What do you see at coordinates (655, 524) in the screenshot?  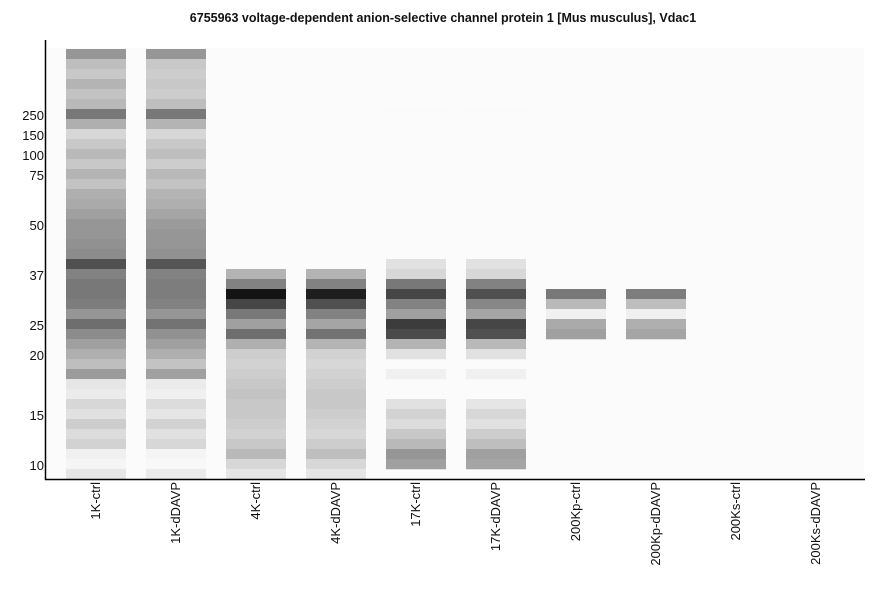 I see `x-tick-label: 200Kp-dDAVP` at bounding box center [655, 524].